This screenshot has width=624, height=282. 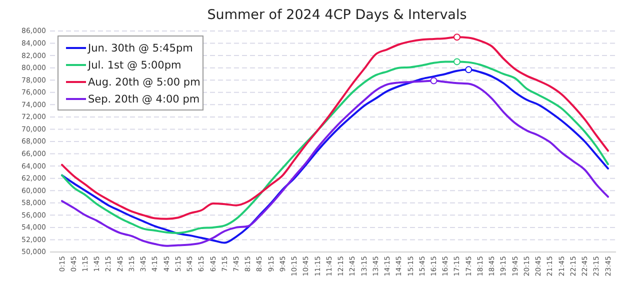 What do you see at coordinates (144, 82) in the screenshot?
I see `legend-label: Aug. 20th @ 5:00 pm` at bounding box center [144, 82].